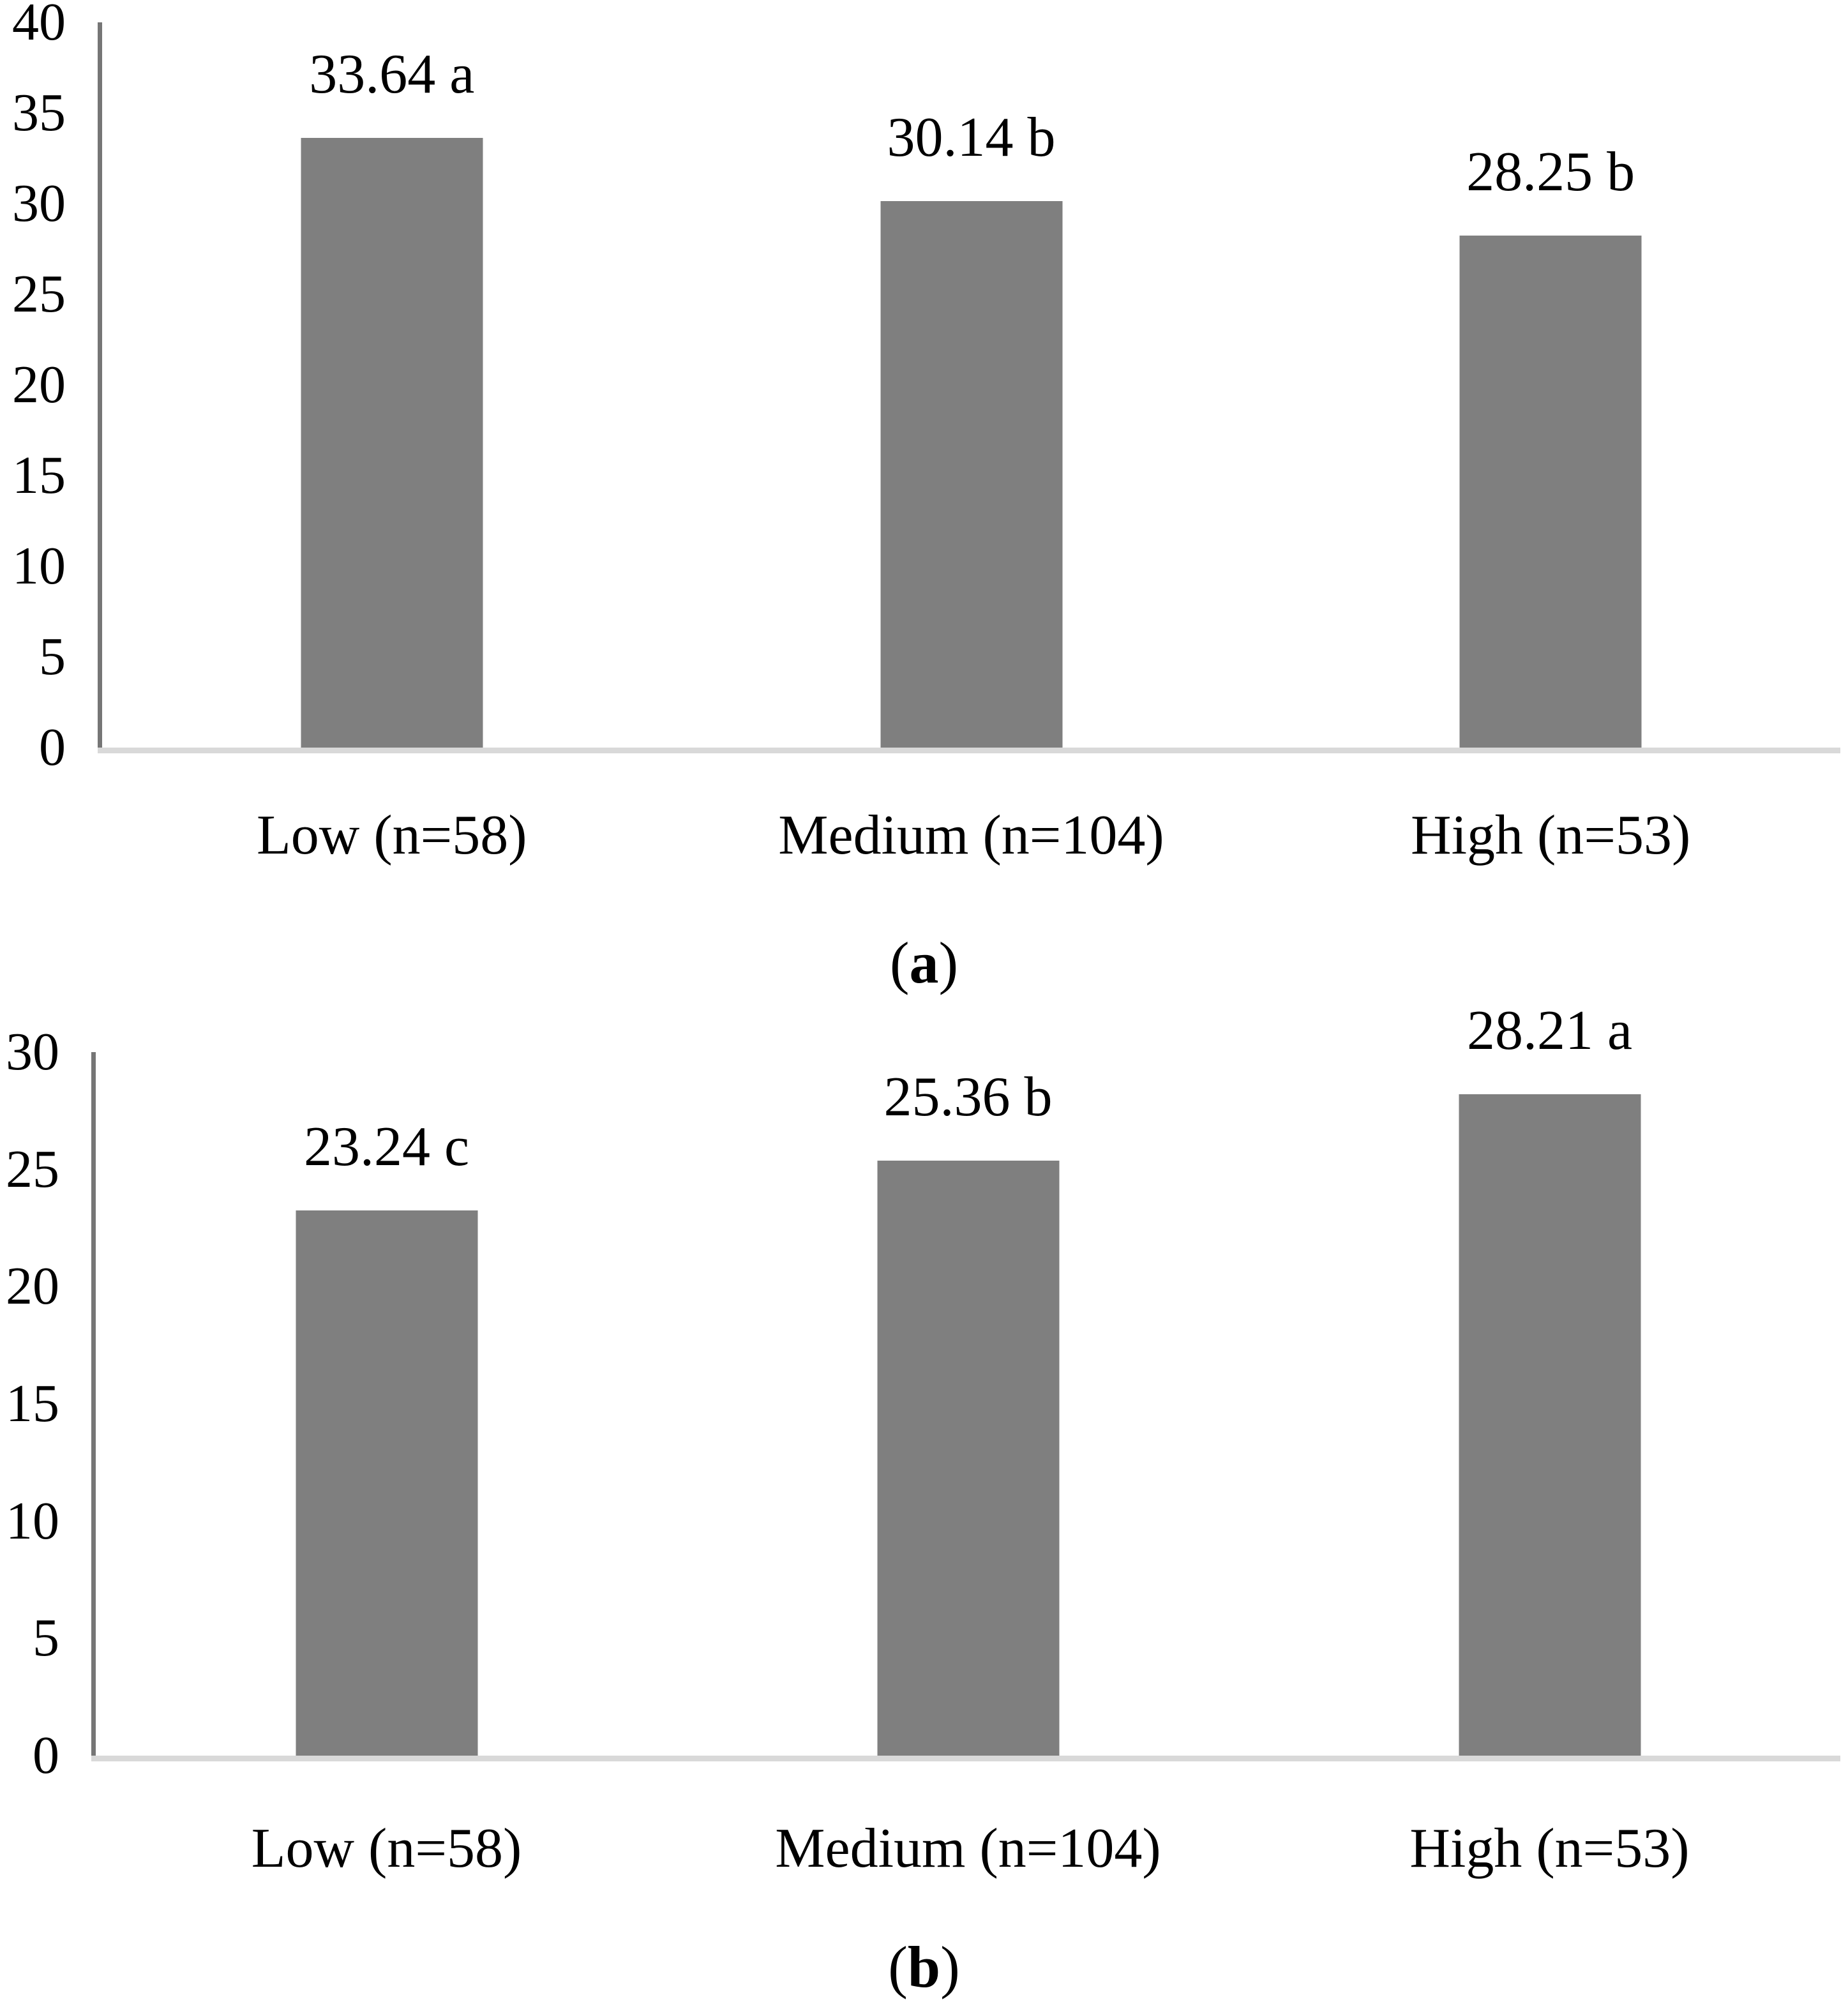 The width and height of the screenshot is (1848, 2011). Describe the element at coordinates (968, 1097) in the screenshot. I see `bar-value-label: 25.36 b` at that location.